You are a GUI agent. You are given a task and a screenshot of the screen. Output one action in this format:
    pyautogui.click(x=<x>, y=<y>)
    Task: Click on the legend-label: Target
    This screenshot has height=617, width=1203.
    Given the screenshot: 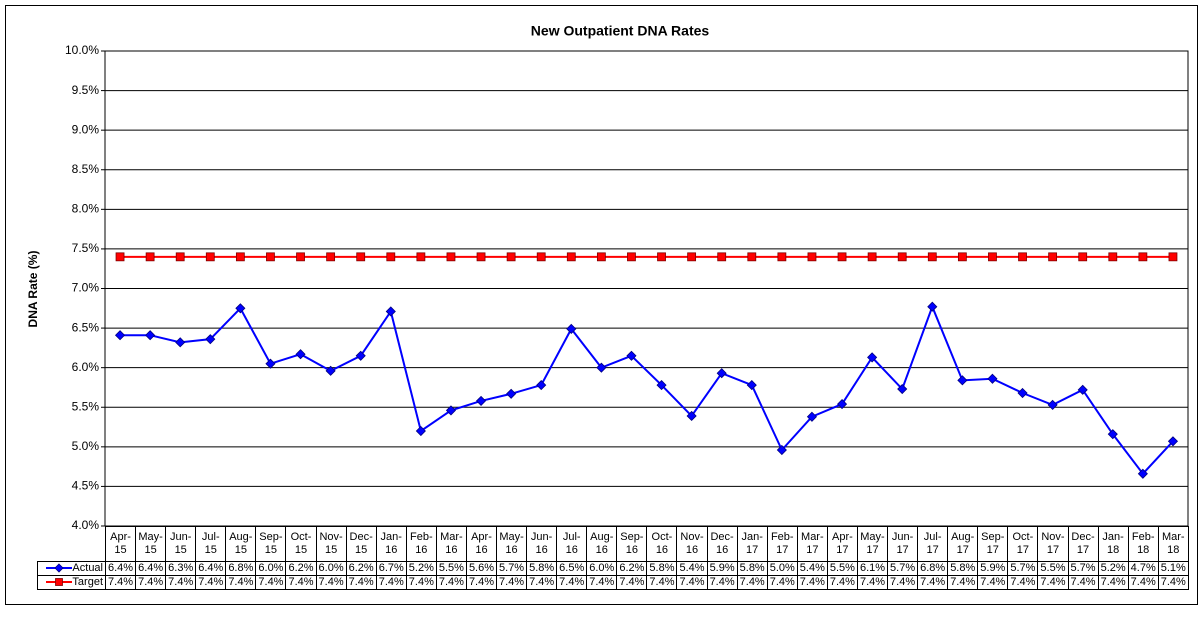 What is the action you would take?
    pyautogui.click(x=87, y=582)
    